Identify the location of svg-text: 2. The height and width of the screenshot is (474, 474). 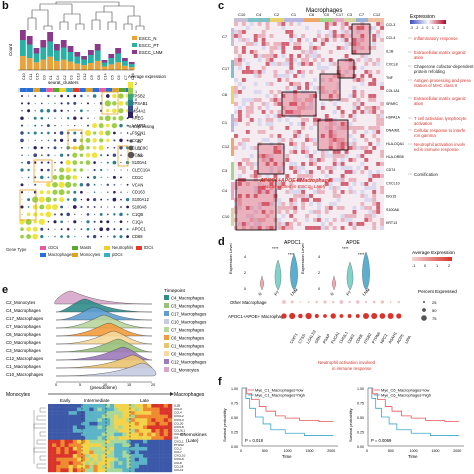
(449, 266).